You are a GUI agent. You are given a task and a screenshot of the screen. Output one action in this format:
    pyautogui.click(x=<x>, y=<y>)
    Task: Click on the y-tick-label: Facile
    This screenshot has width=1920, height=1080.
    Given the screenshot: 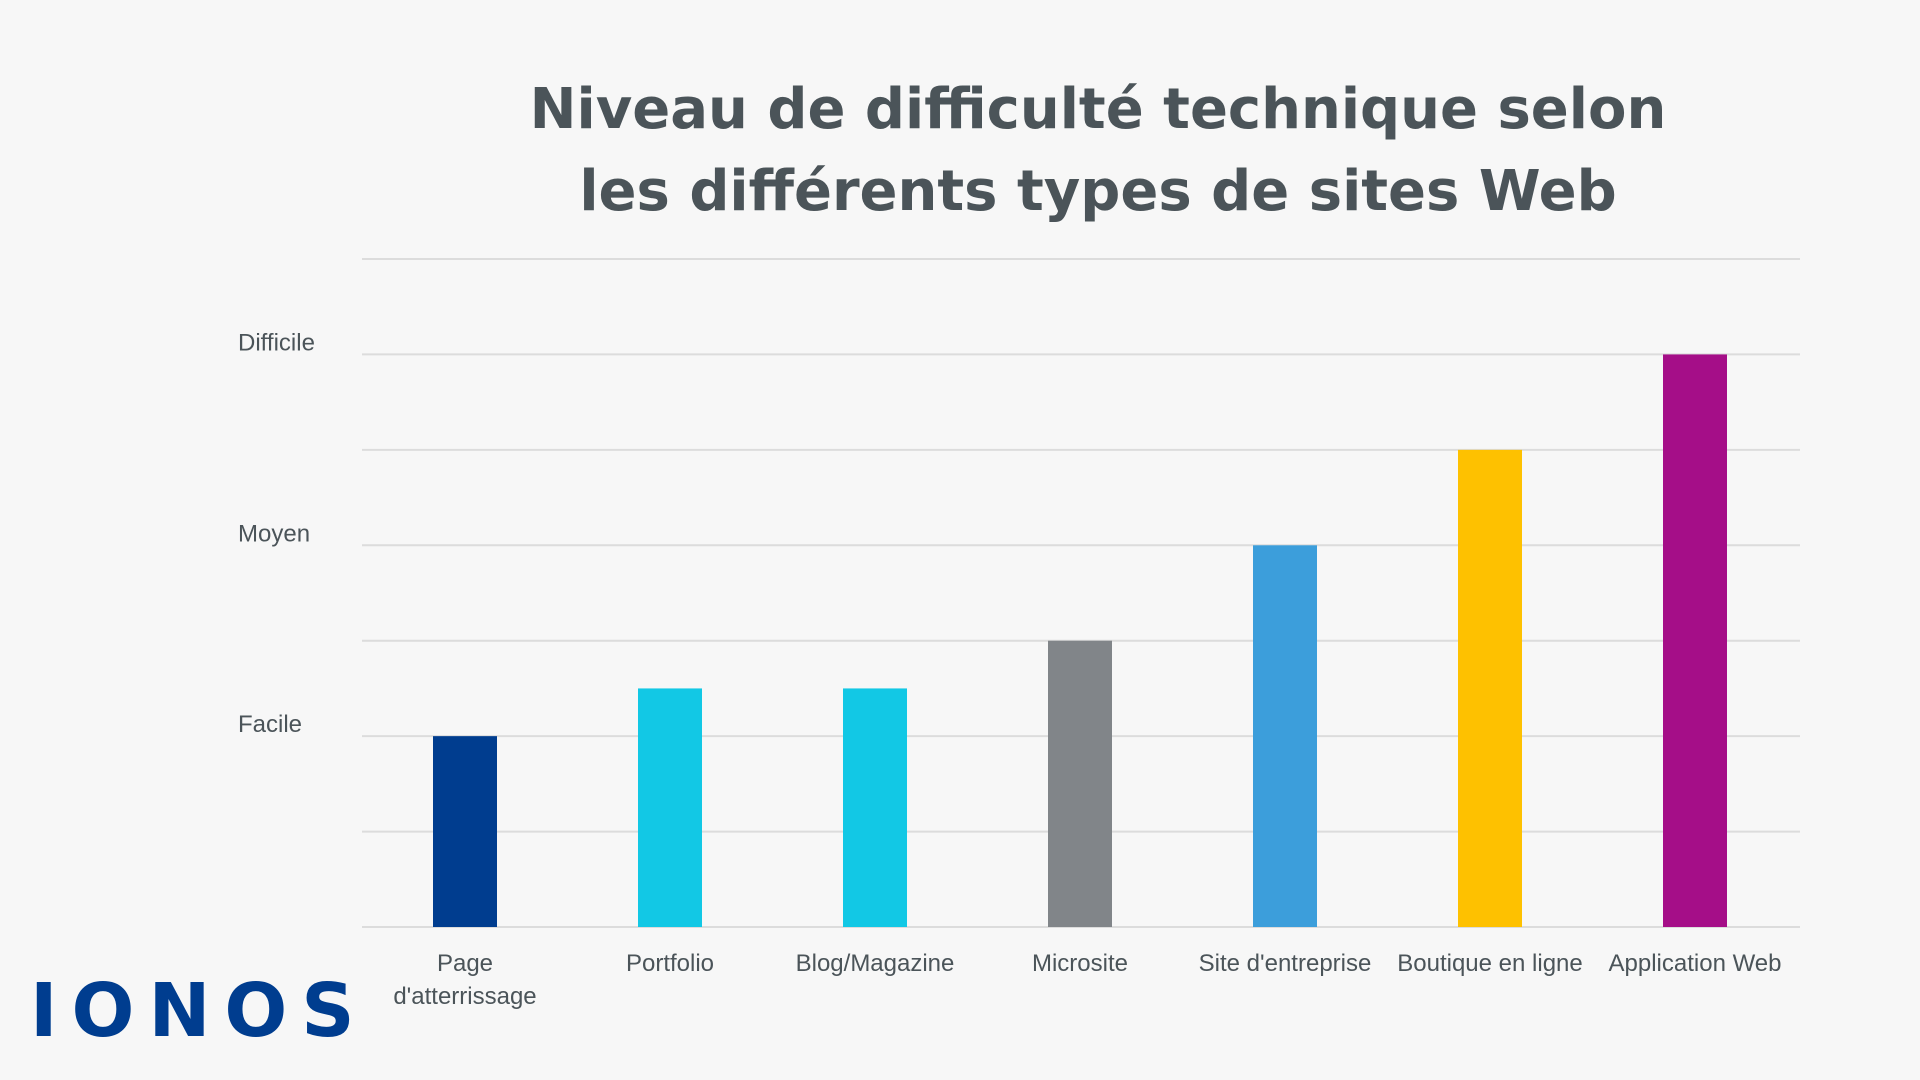 What is the action you would take?
    pyautogui.click(x=270, y=724)
    